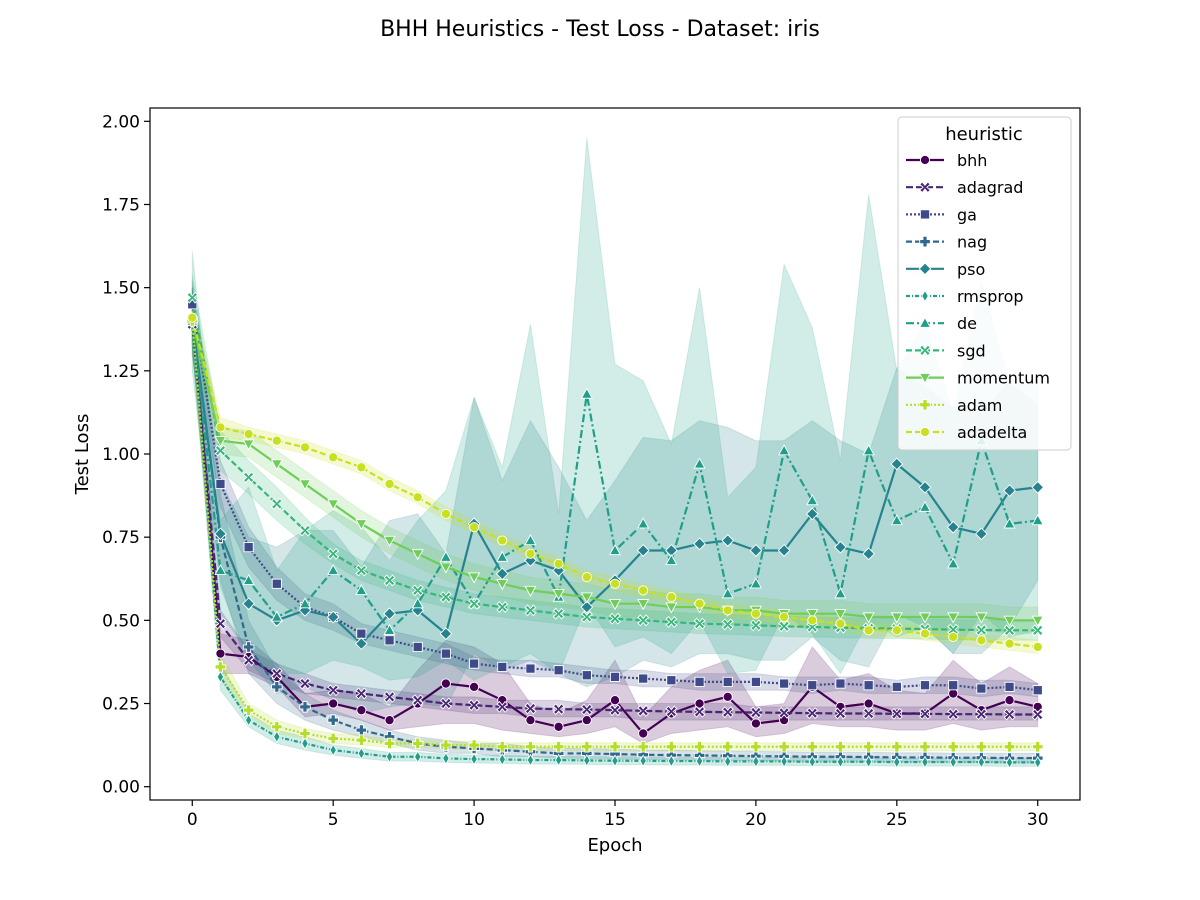 The height and width of the screenshot is (900, 1200). What do you see at coordinates (946, 242) in the screenshot?
I see `legend-item-nag: nag` at bounding box center [946, 242].